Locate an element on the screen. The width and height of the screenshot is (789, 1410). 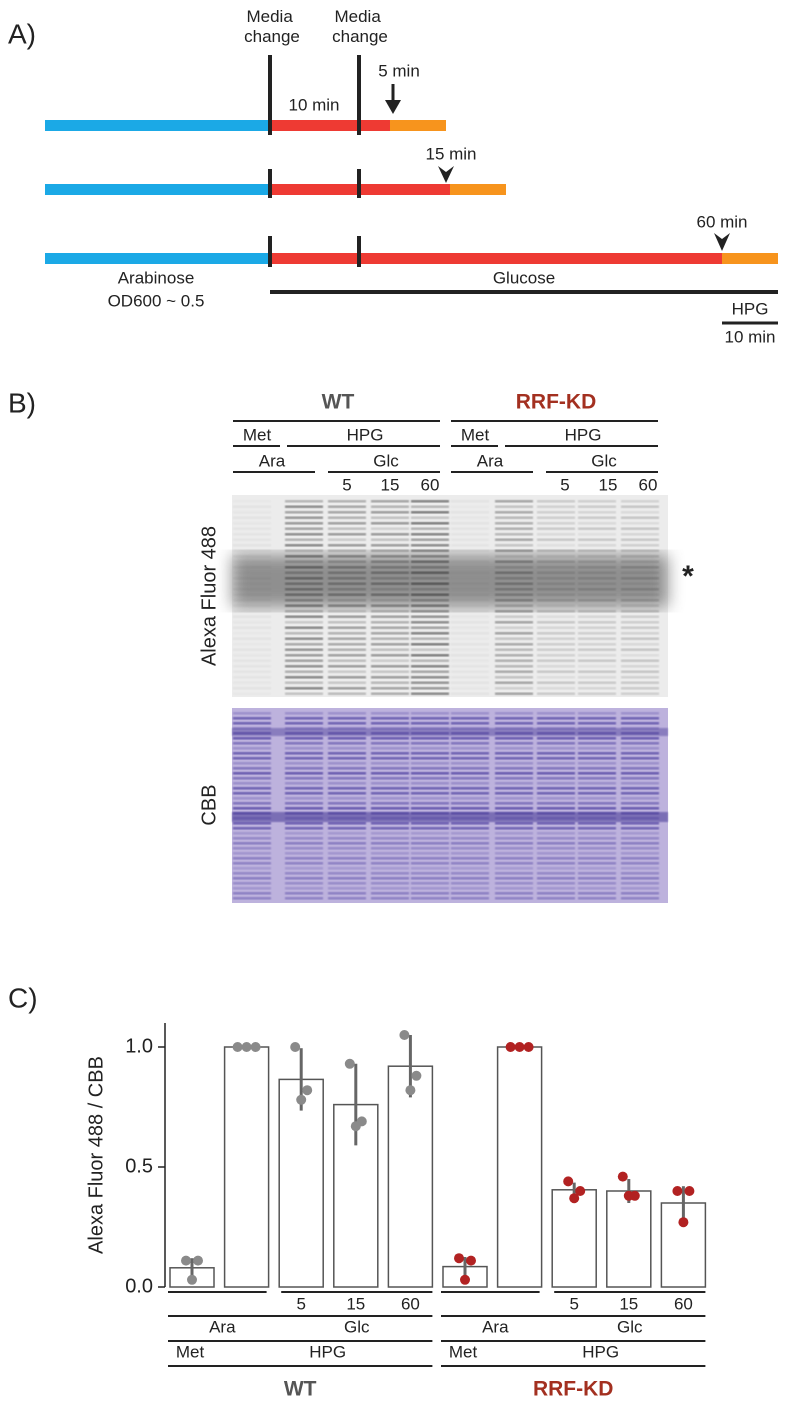
panel-label: C) is located at coordinates (23, 997).